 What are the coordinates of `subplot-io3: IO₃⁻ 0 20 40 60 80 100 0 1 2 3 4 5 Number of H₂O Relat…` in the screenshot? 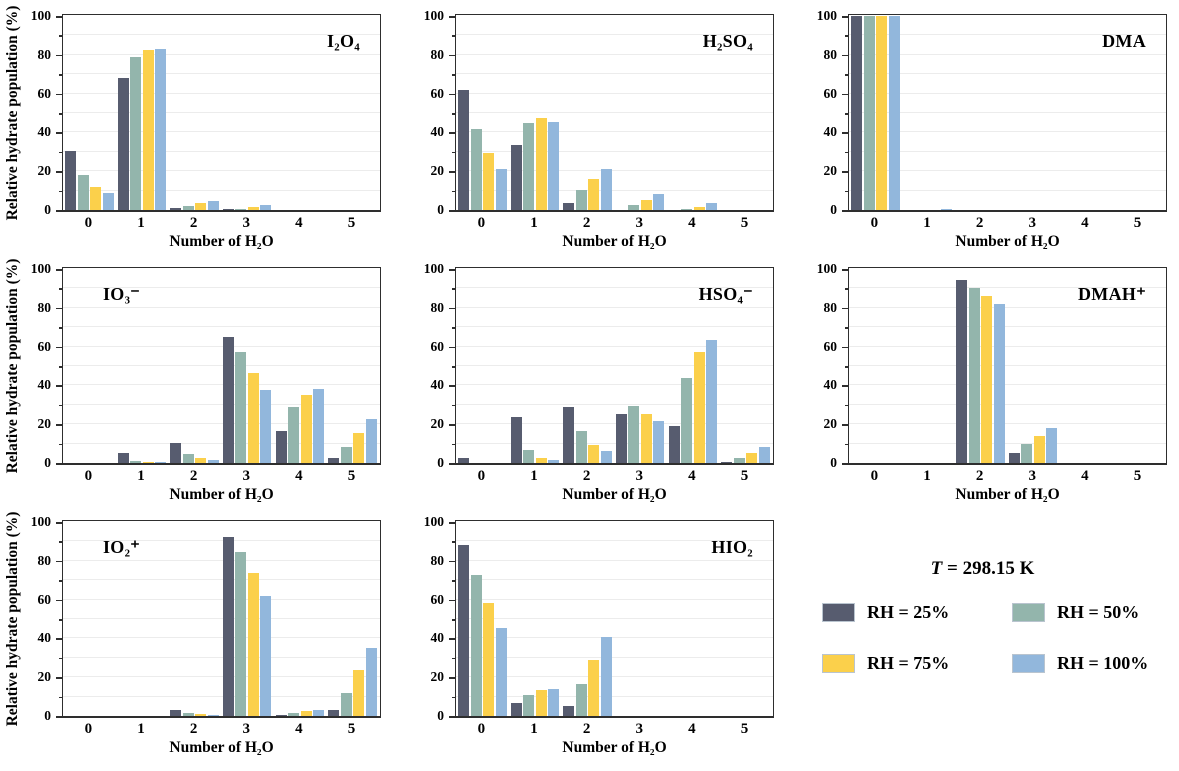 It's located at (196, 379).